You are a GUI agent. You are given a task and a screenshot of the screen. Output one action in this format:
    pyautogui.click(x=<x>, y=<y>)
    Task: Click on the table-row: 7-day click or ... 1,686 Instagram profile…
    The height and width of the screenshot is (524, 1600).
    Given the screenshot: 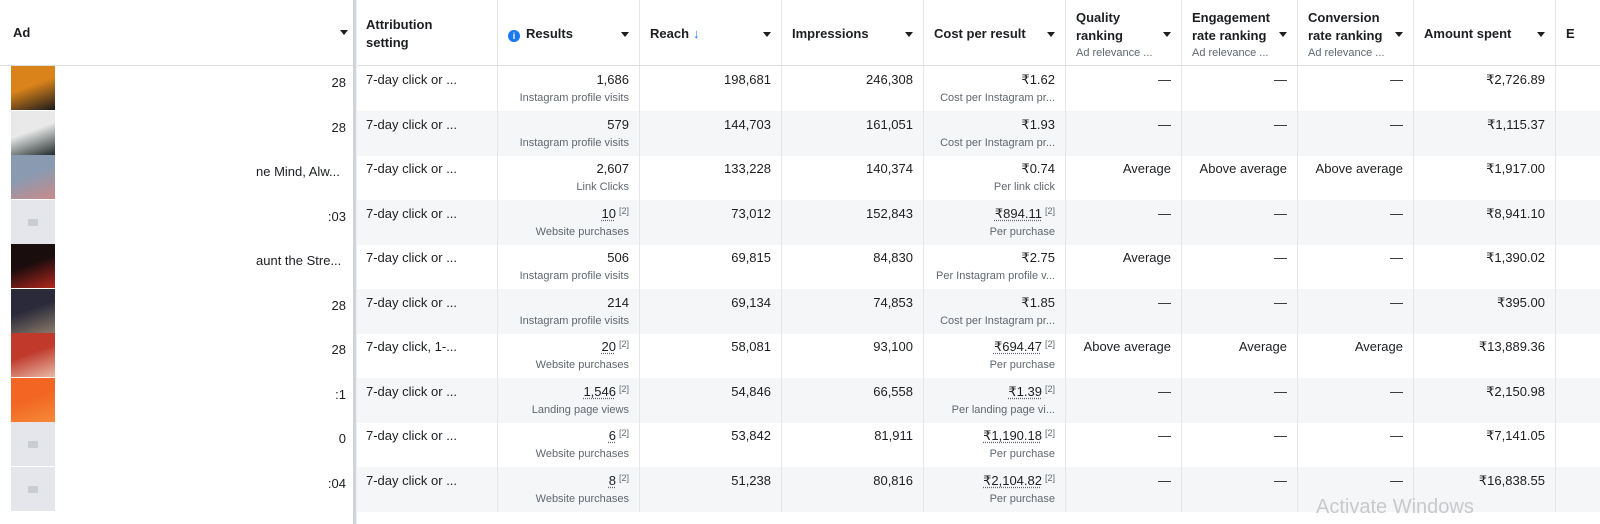 What is the action you would take?
    pyautogui.click(x=978, y=88)
    